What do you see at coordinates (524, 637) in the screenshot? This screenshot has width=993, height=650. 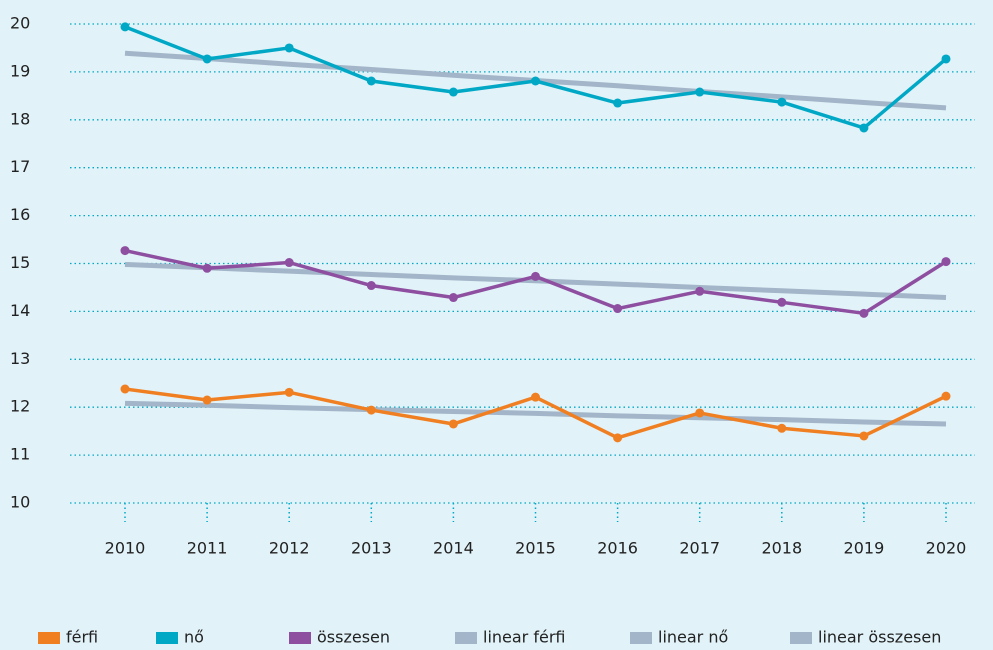 I see `legend-label: linear férfi` at bounding box center [524, 637].